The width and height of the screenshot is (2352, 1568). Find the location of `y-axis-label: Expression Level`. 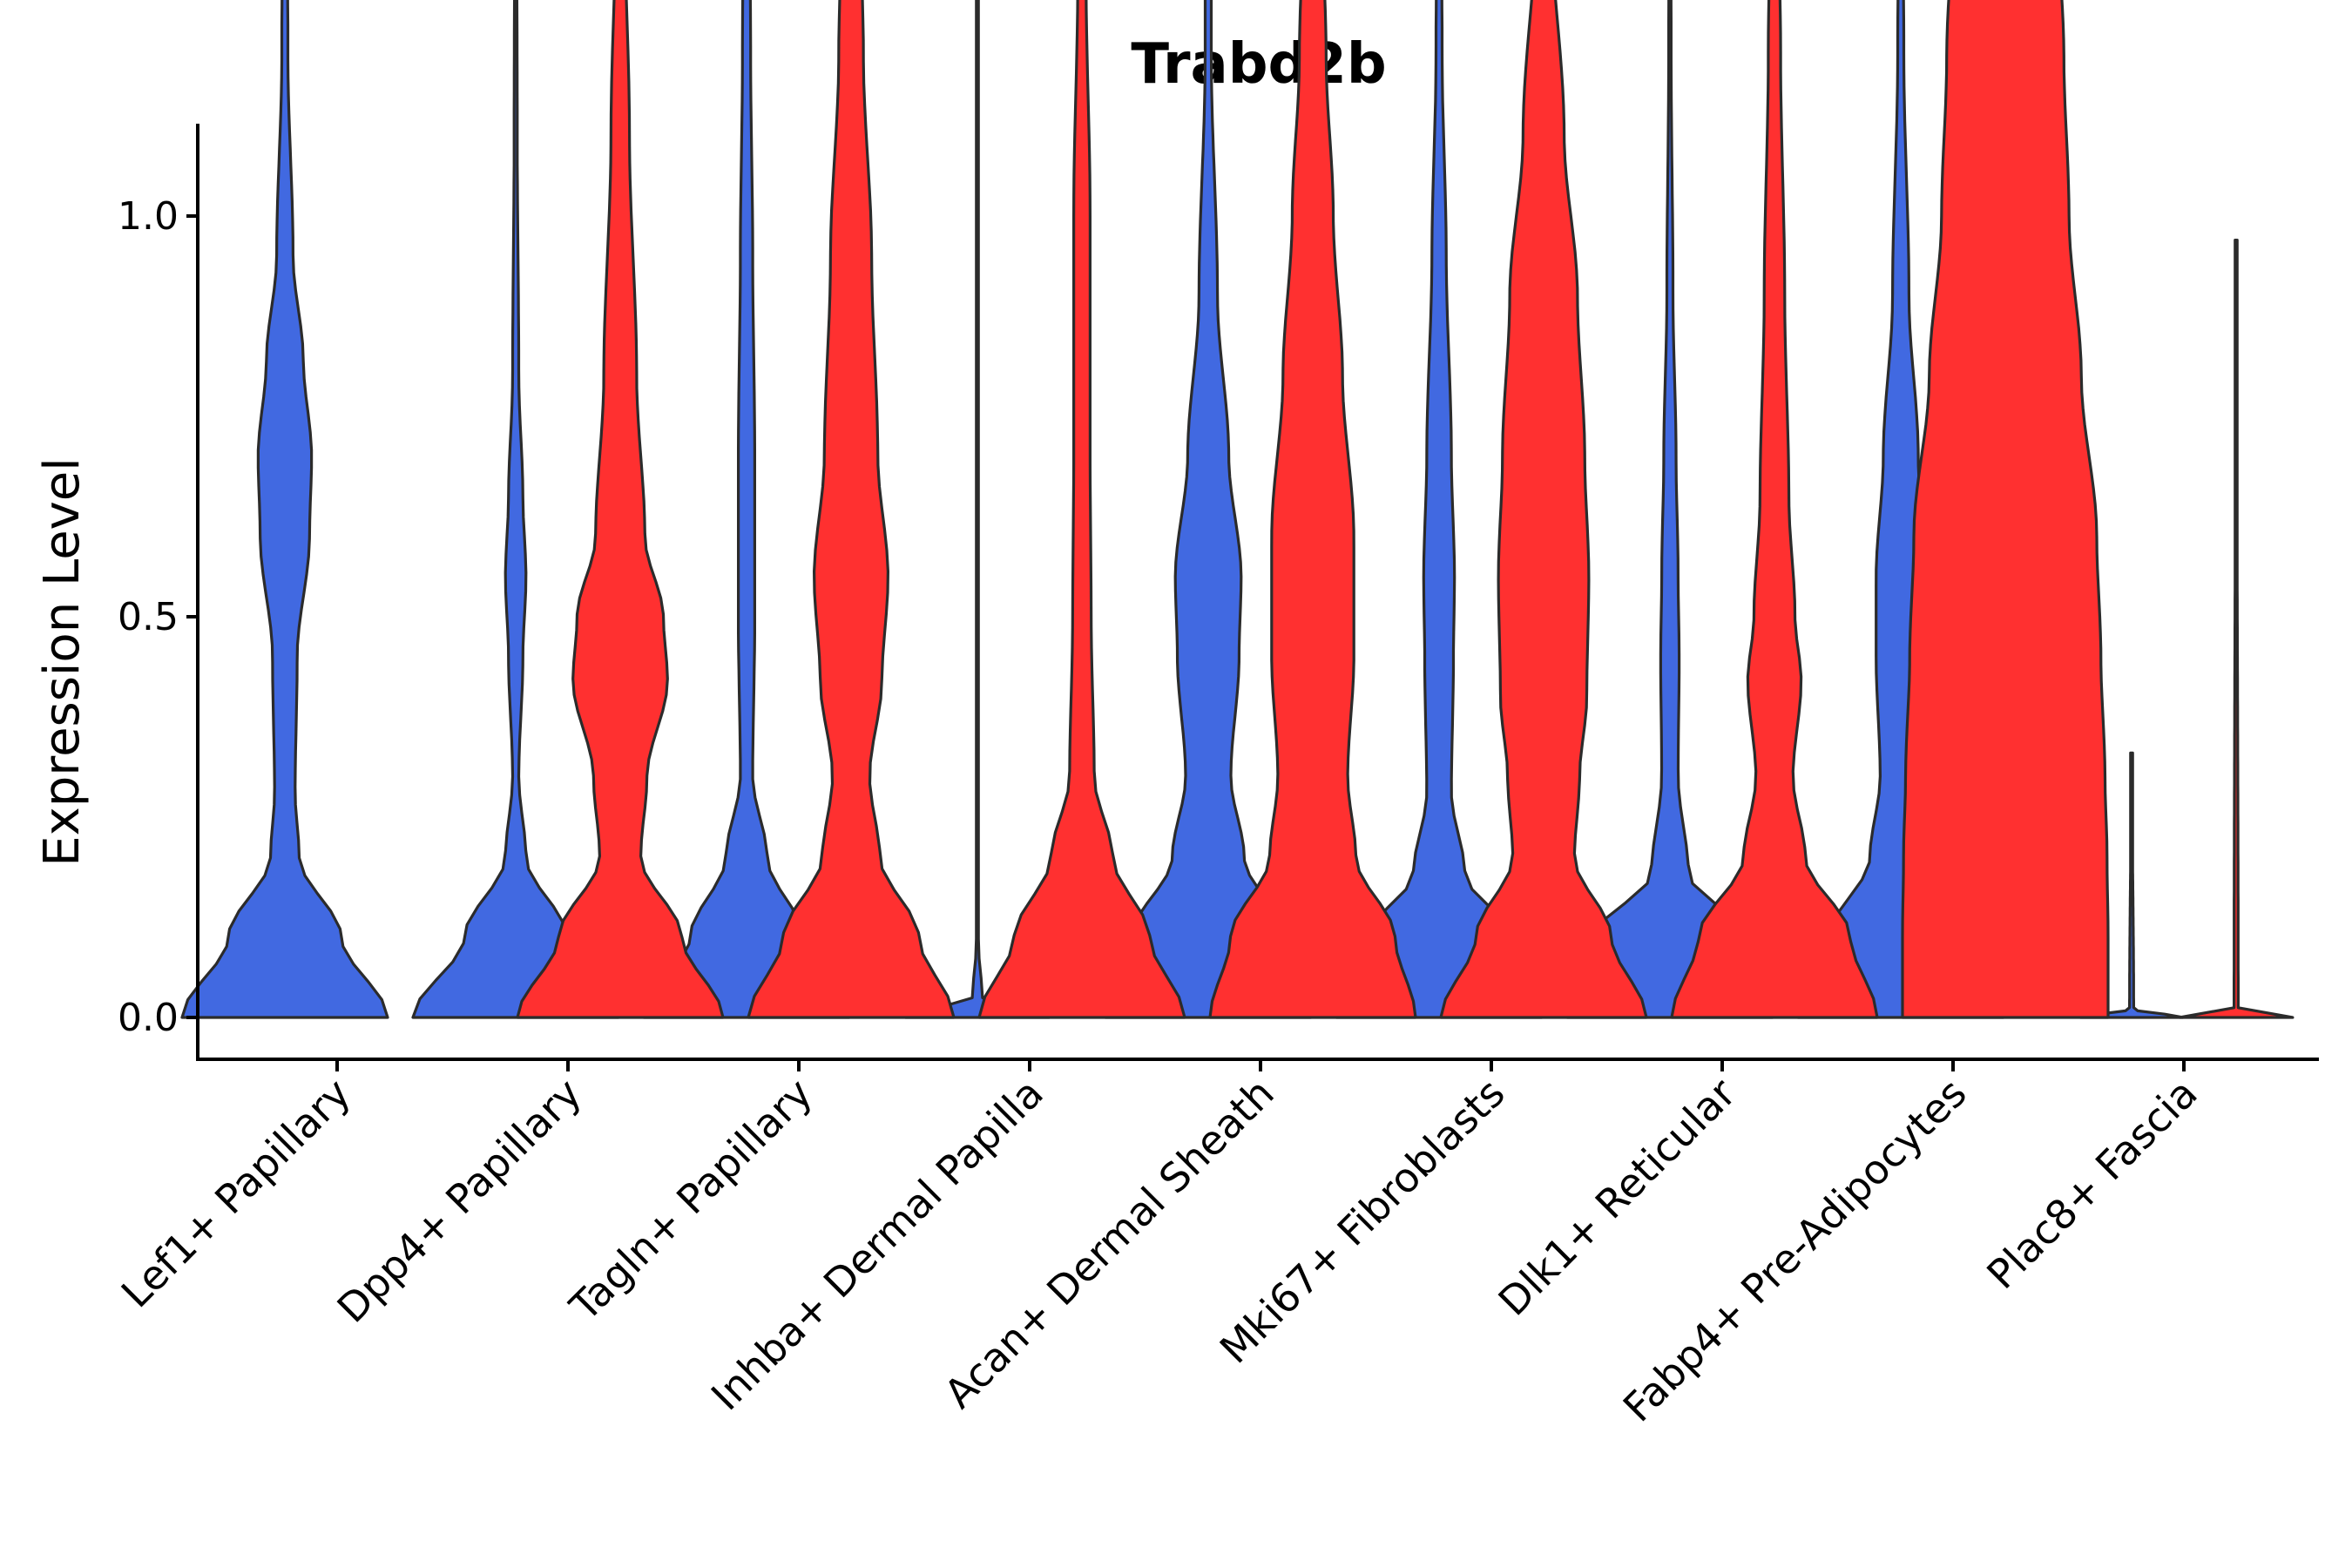

y-axis-label: Expression Level is located at coordinates (62, 662).